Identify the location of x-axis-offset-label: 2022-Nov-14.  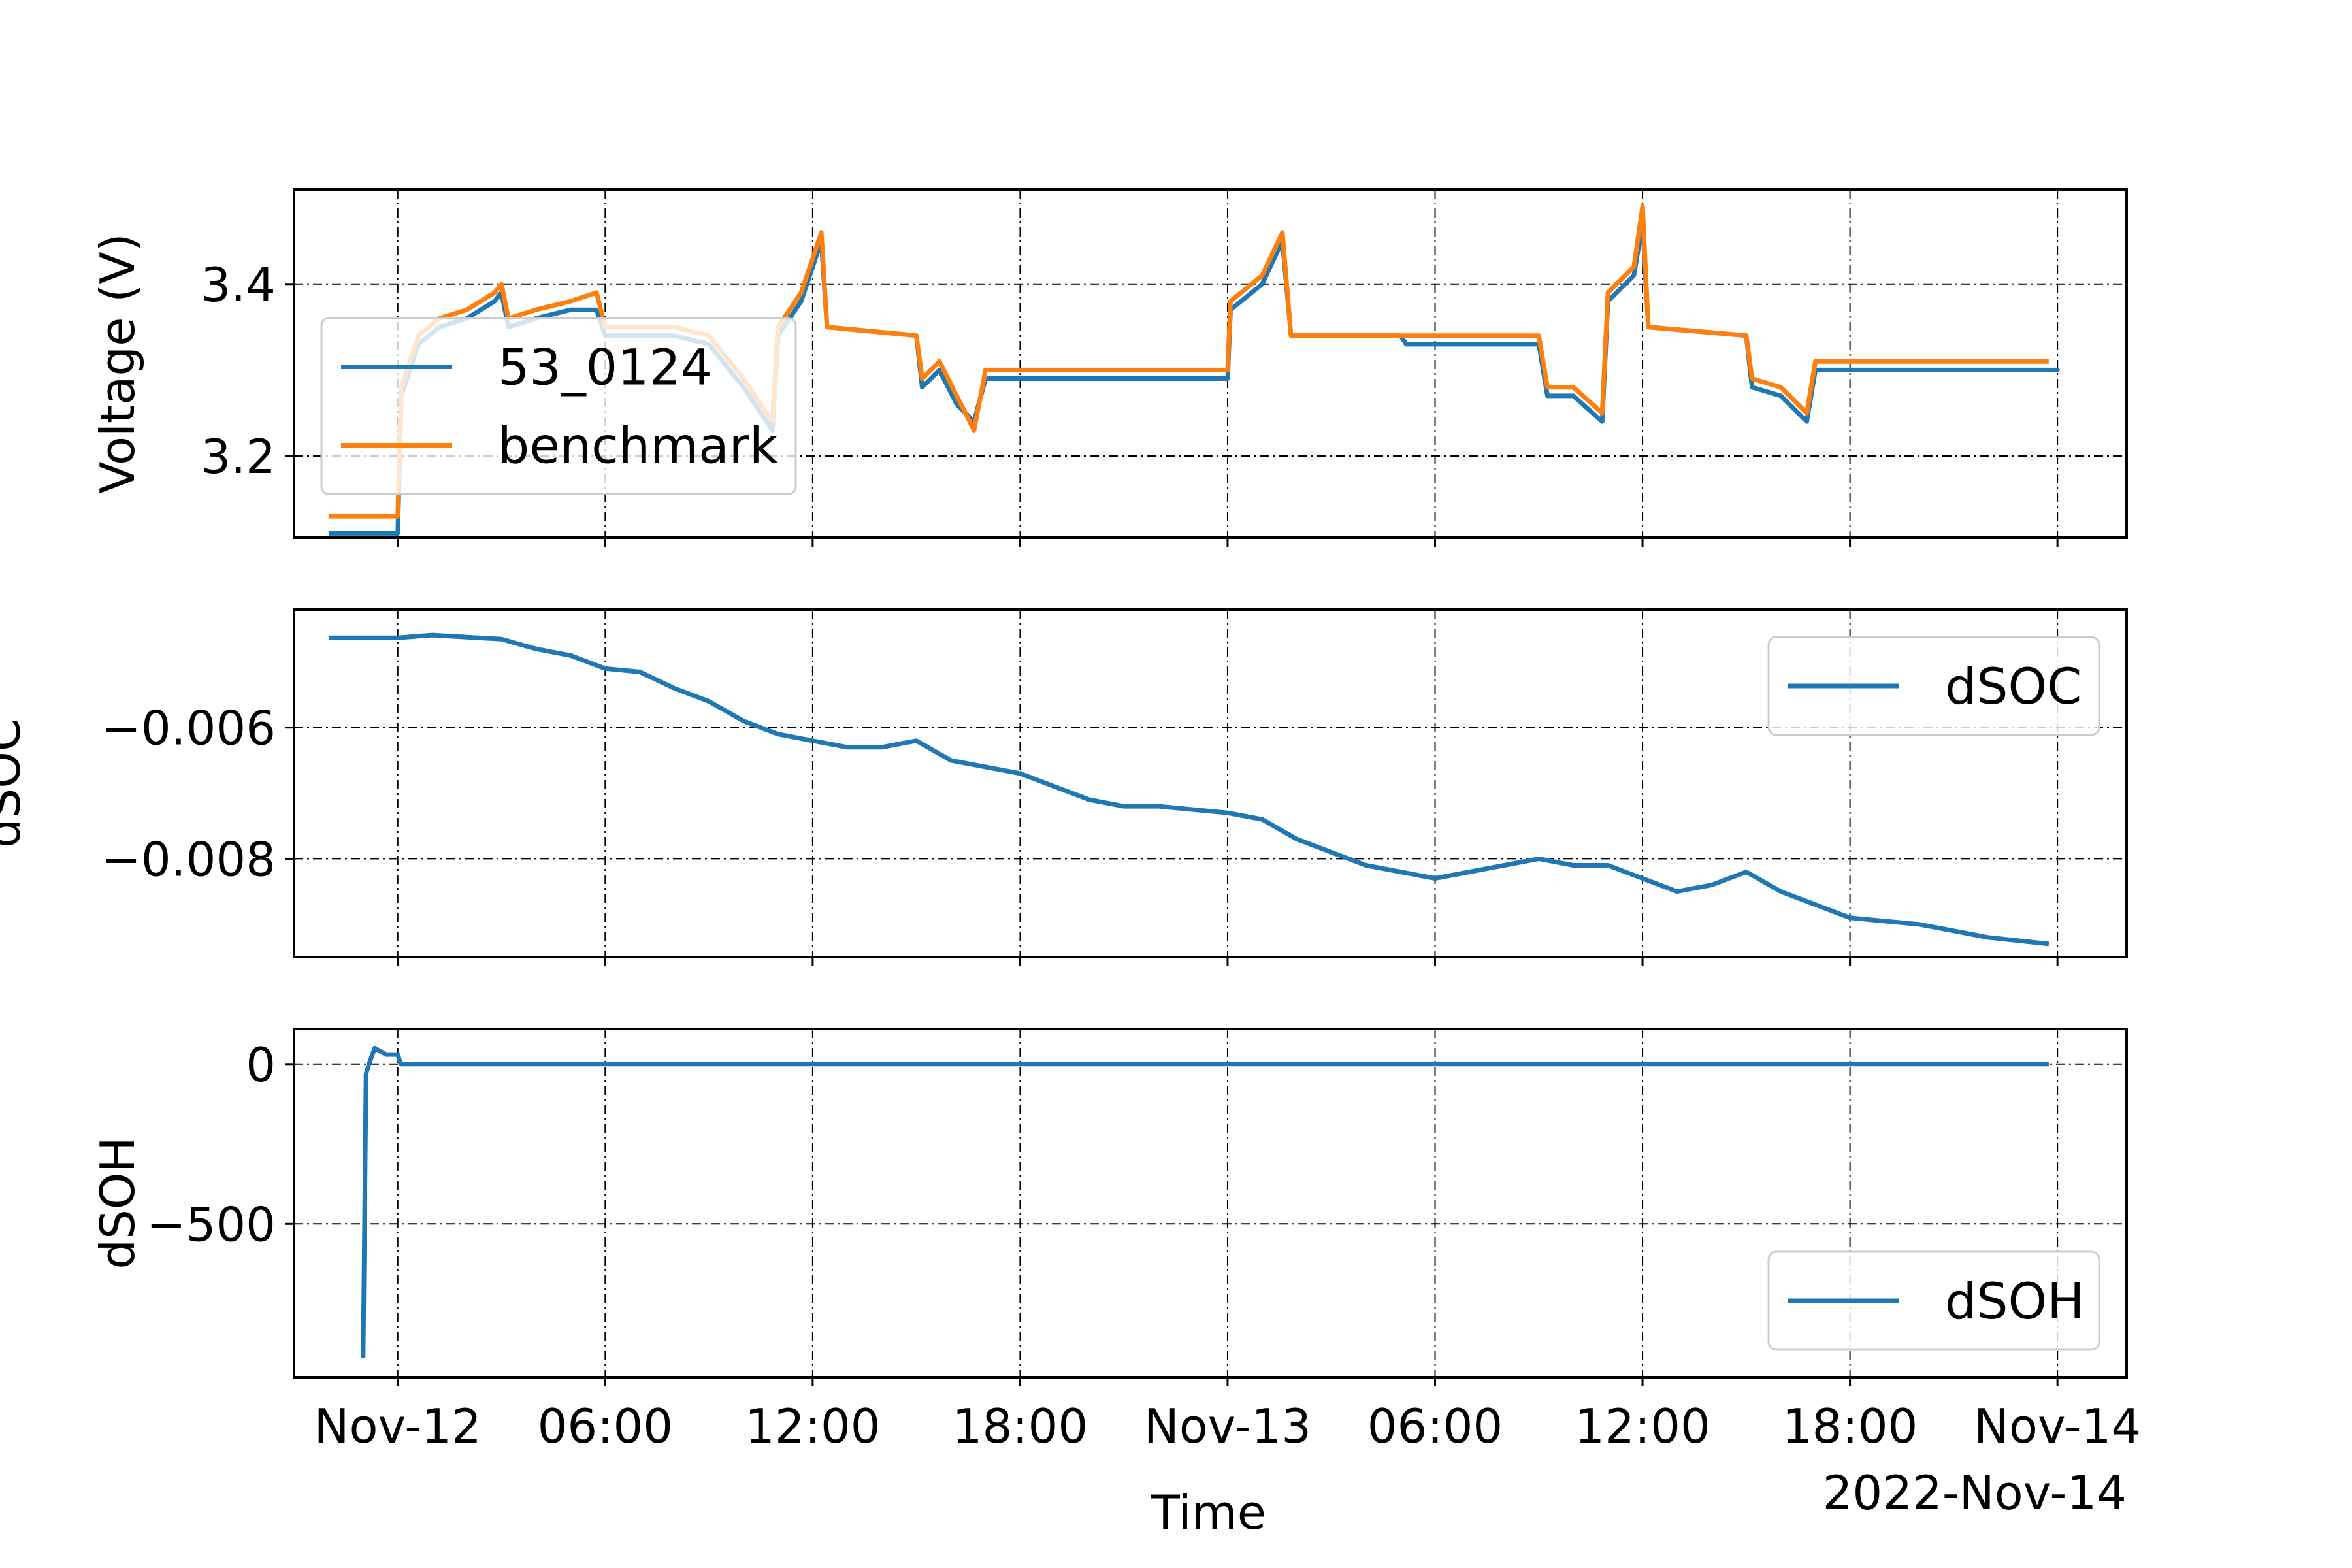
(1975, 1492).